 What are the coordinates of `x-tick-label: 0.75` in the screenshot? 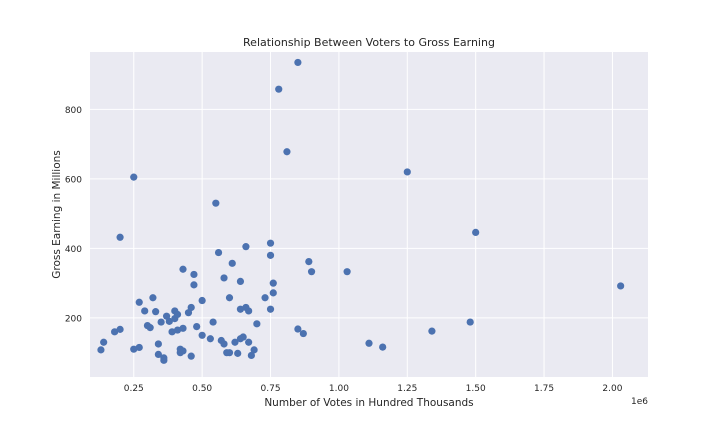 It's located at (271, 389).